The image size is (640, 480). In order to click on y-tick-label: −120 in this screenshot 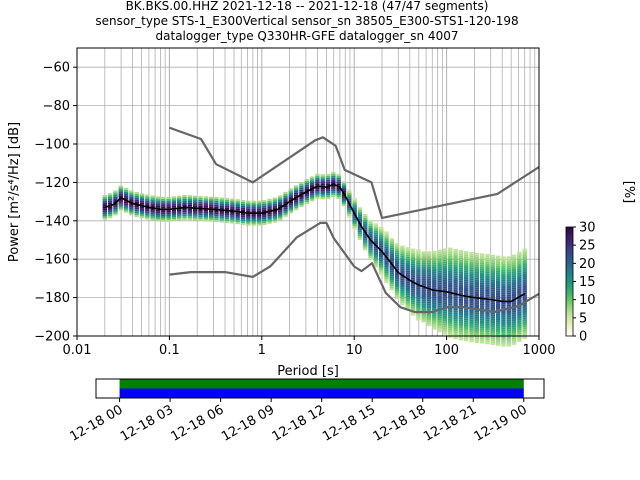, I will do `click(52, 183)`.